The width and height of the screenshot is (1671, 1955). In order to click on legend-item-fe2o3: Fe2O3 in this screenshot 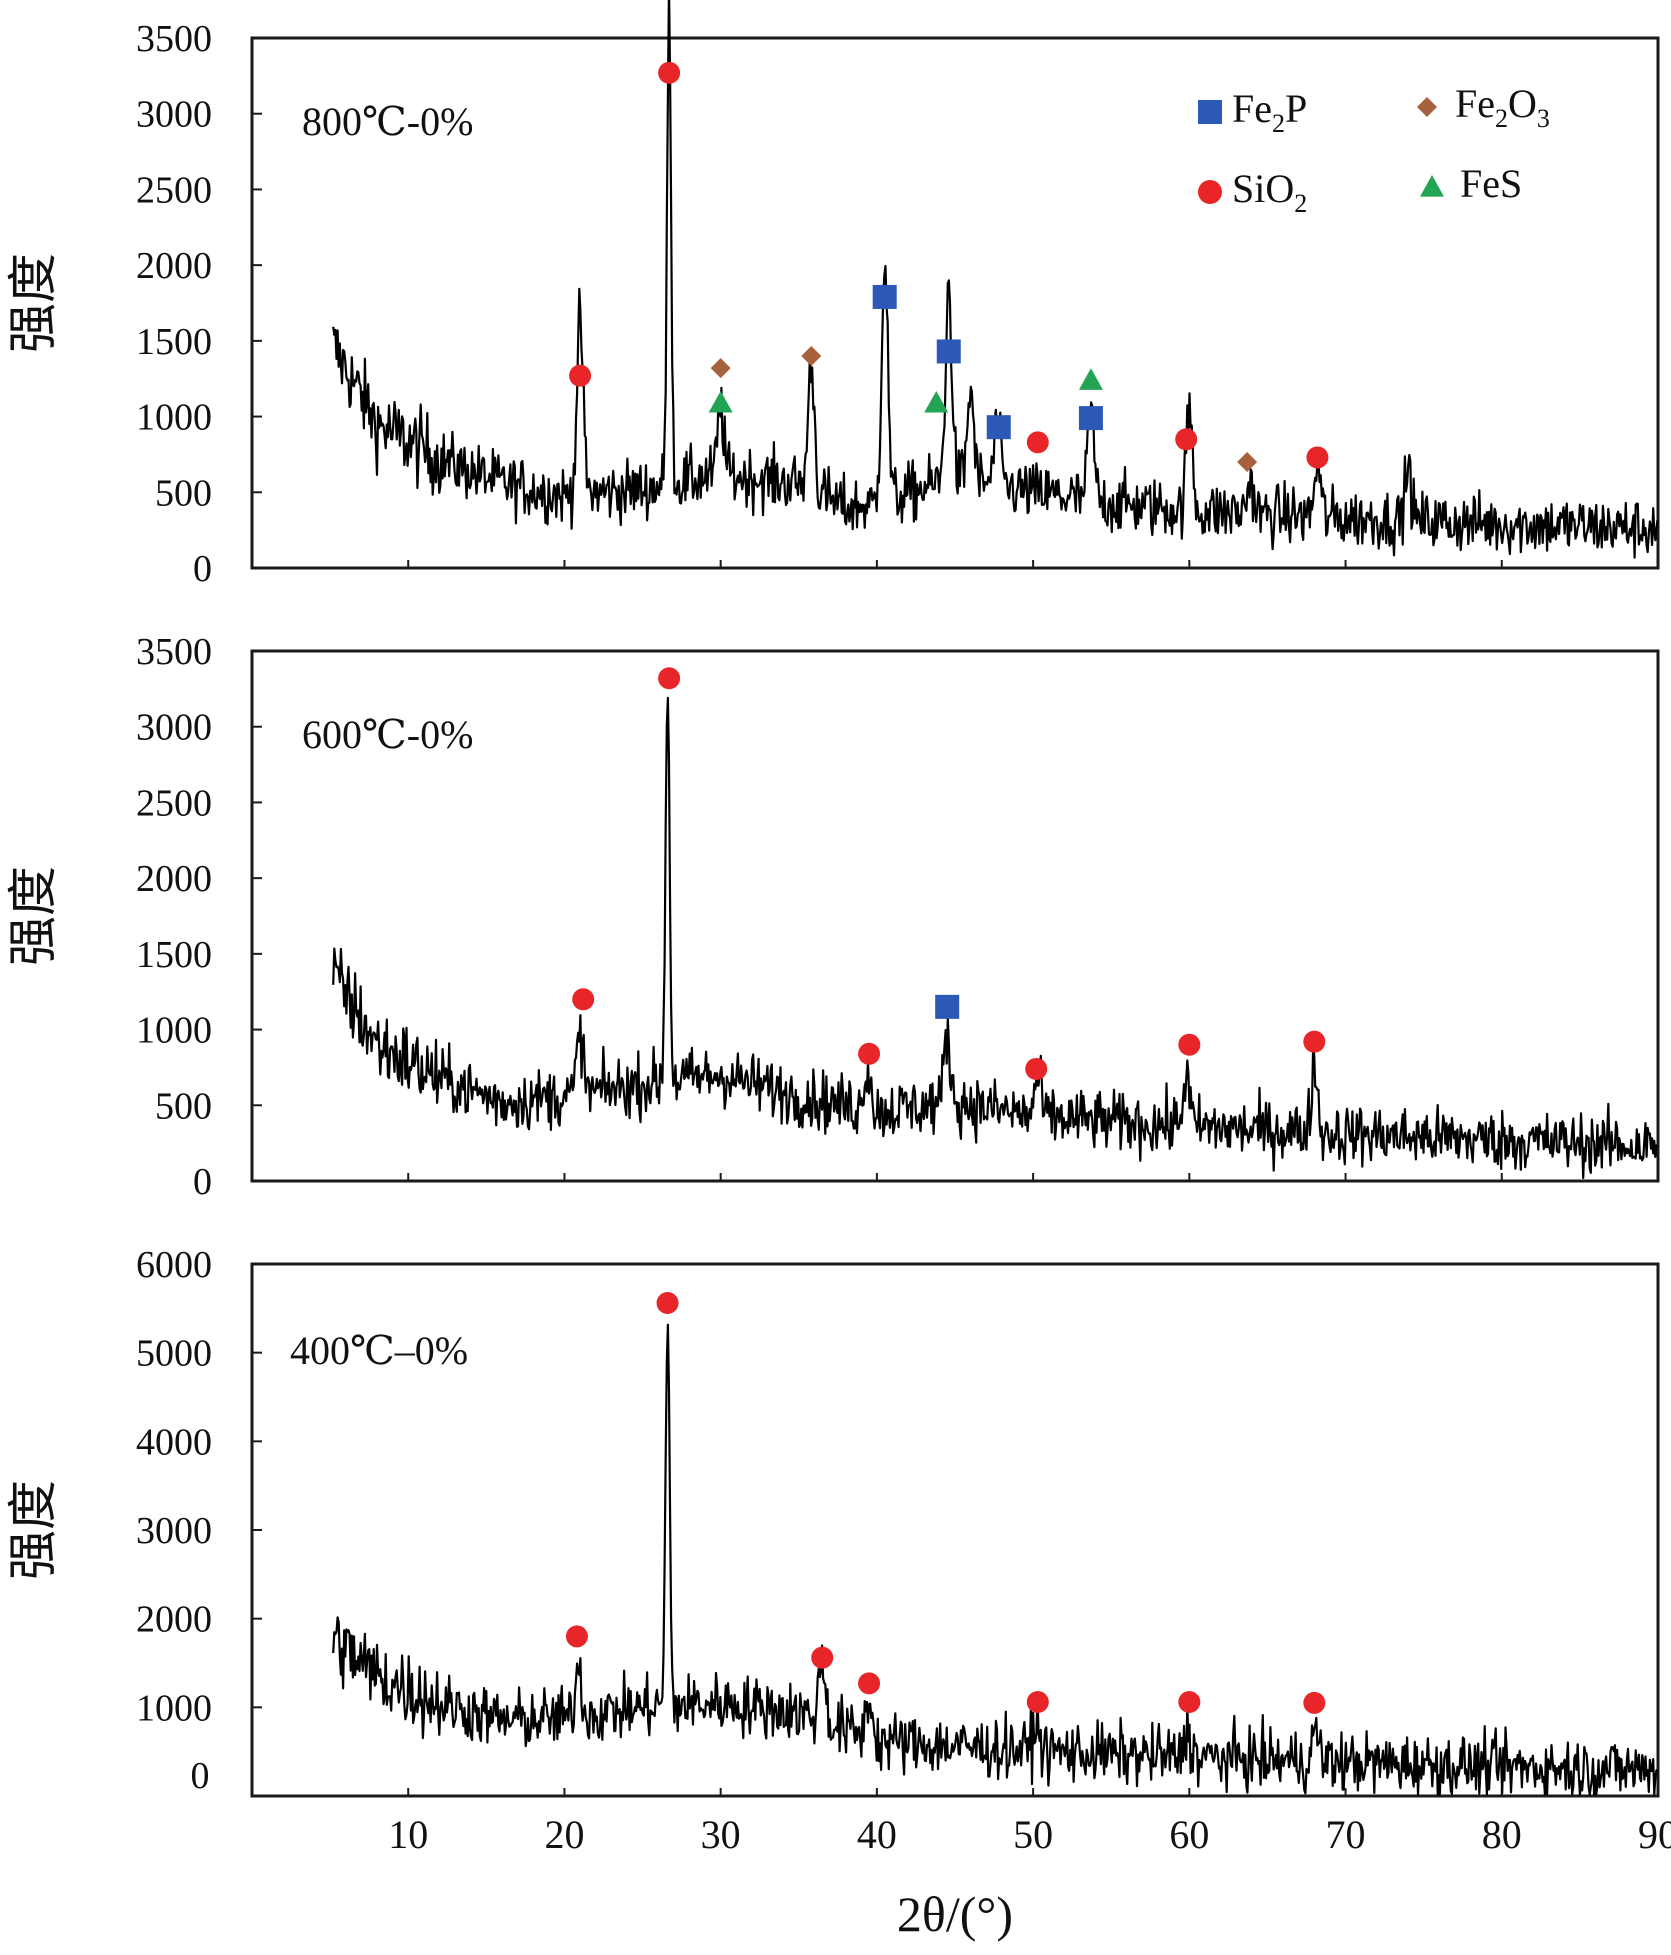, I will do `click(1483, 107)`.